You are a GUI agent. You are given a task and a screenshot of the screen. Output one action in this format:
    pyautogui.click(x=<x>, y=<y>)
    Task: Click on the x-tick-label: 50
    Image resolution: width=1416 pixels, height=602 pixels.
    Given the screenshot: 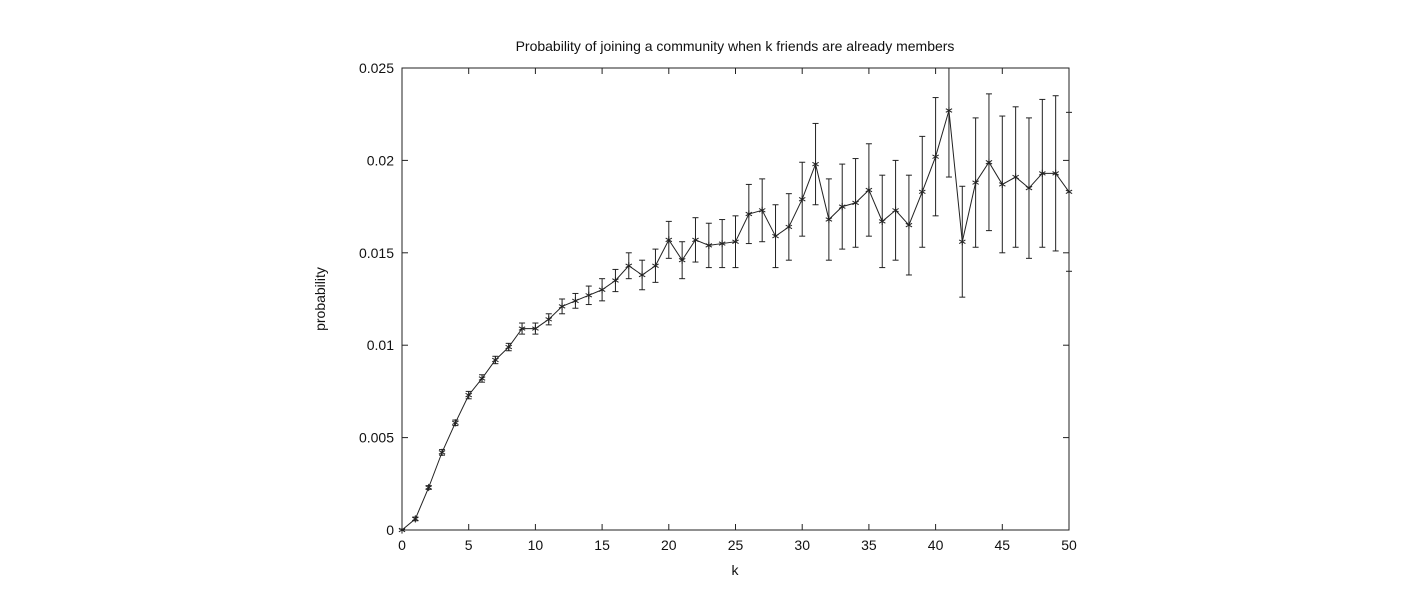 What is the action you would take?
    pyautogui.click(x=1069, y=545)
    